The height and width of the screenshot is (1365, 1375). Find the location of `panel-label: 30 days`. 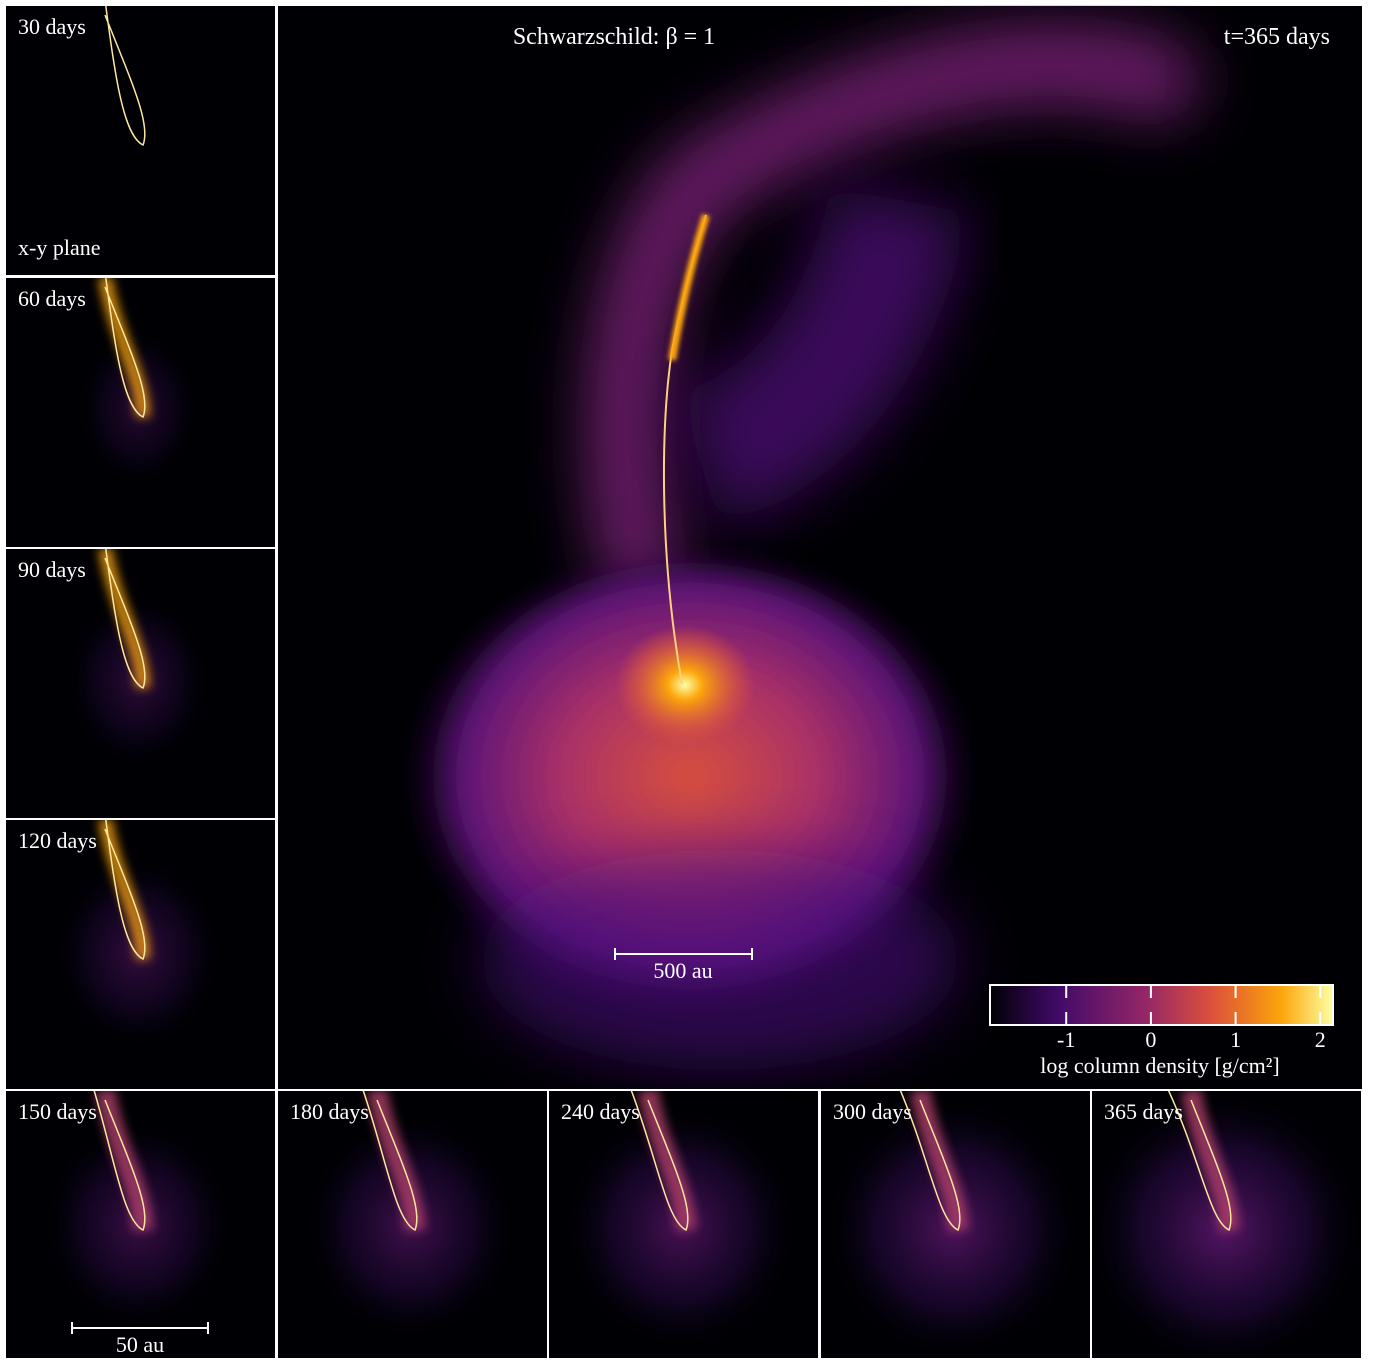

panel-label: 30 days is located at coordinates (52, 26).